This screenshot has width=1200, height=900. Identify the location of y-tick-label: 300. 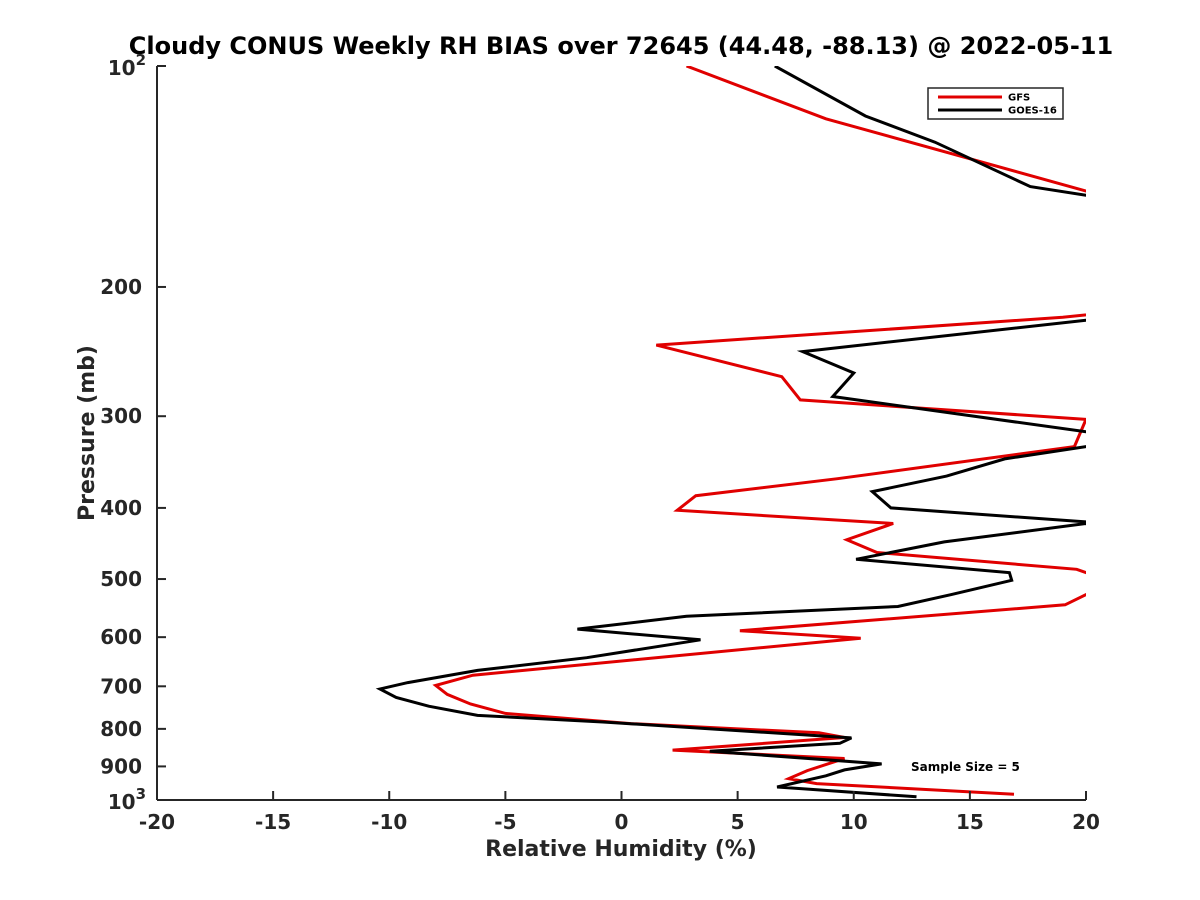
(121, 416).